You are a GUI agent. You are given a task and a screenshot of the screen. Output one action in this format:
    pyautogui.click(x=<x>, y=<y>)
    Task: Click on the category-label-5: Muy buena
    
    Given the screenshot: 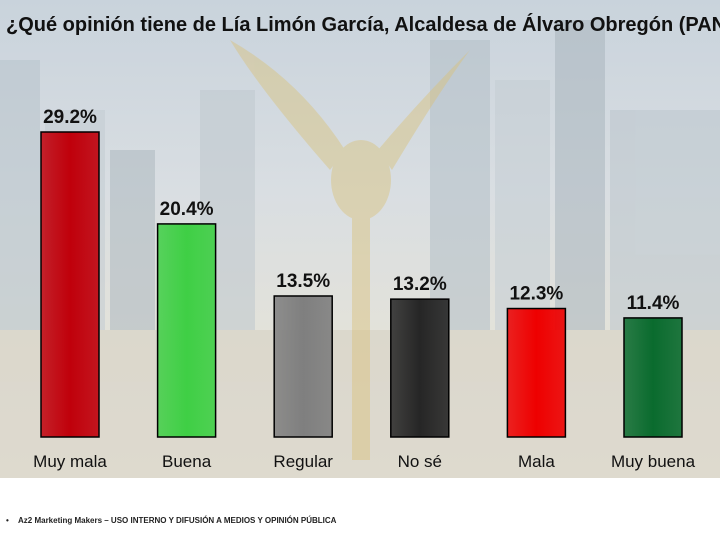 What is the action you would take?
    pyautogui.click(x=653, y=461)
    